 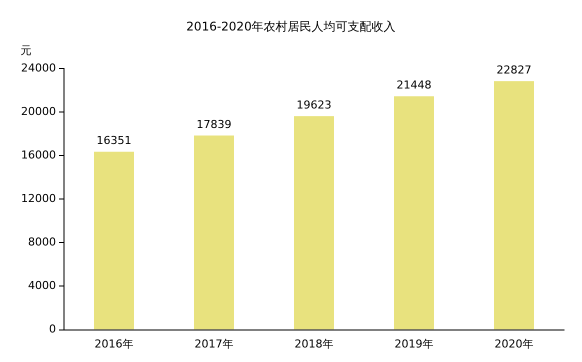 What do you see at coordinates (38, 198) in the screenshot?
I see `y-tick-label: 12000` at bounding box center [38, 198].